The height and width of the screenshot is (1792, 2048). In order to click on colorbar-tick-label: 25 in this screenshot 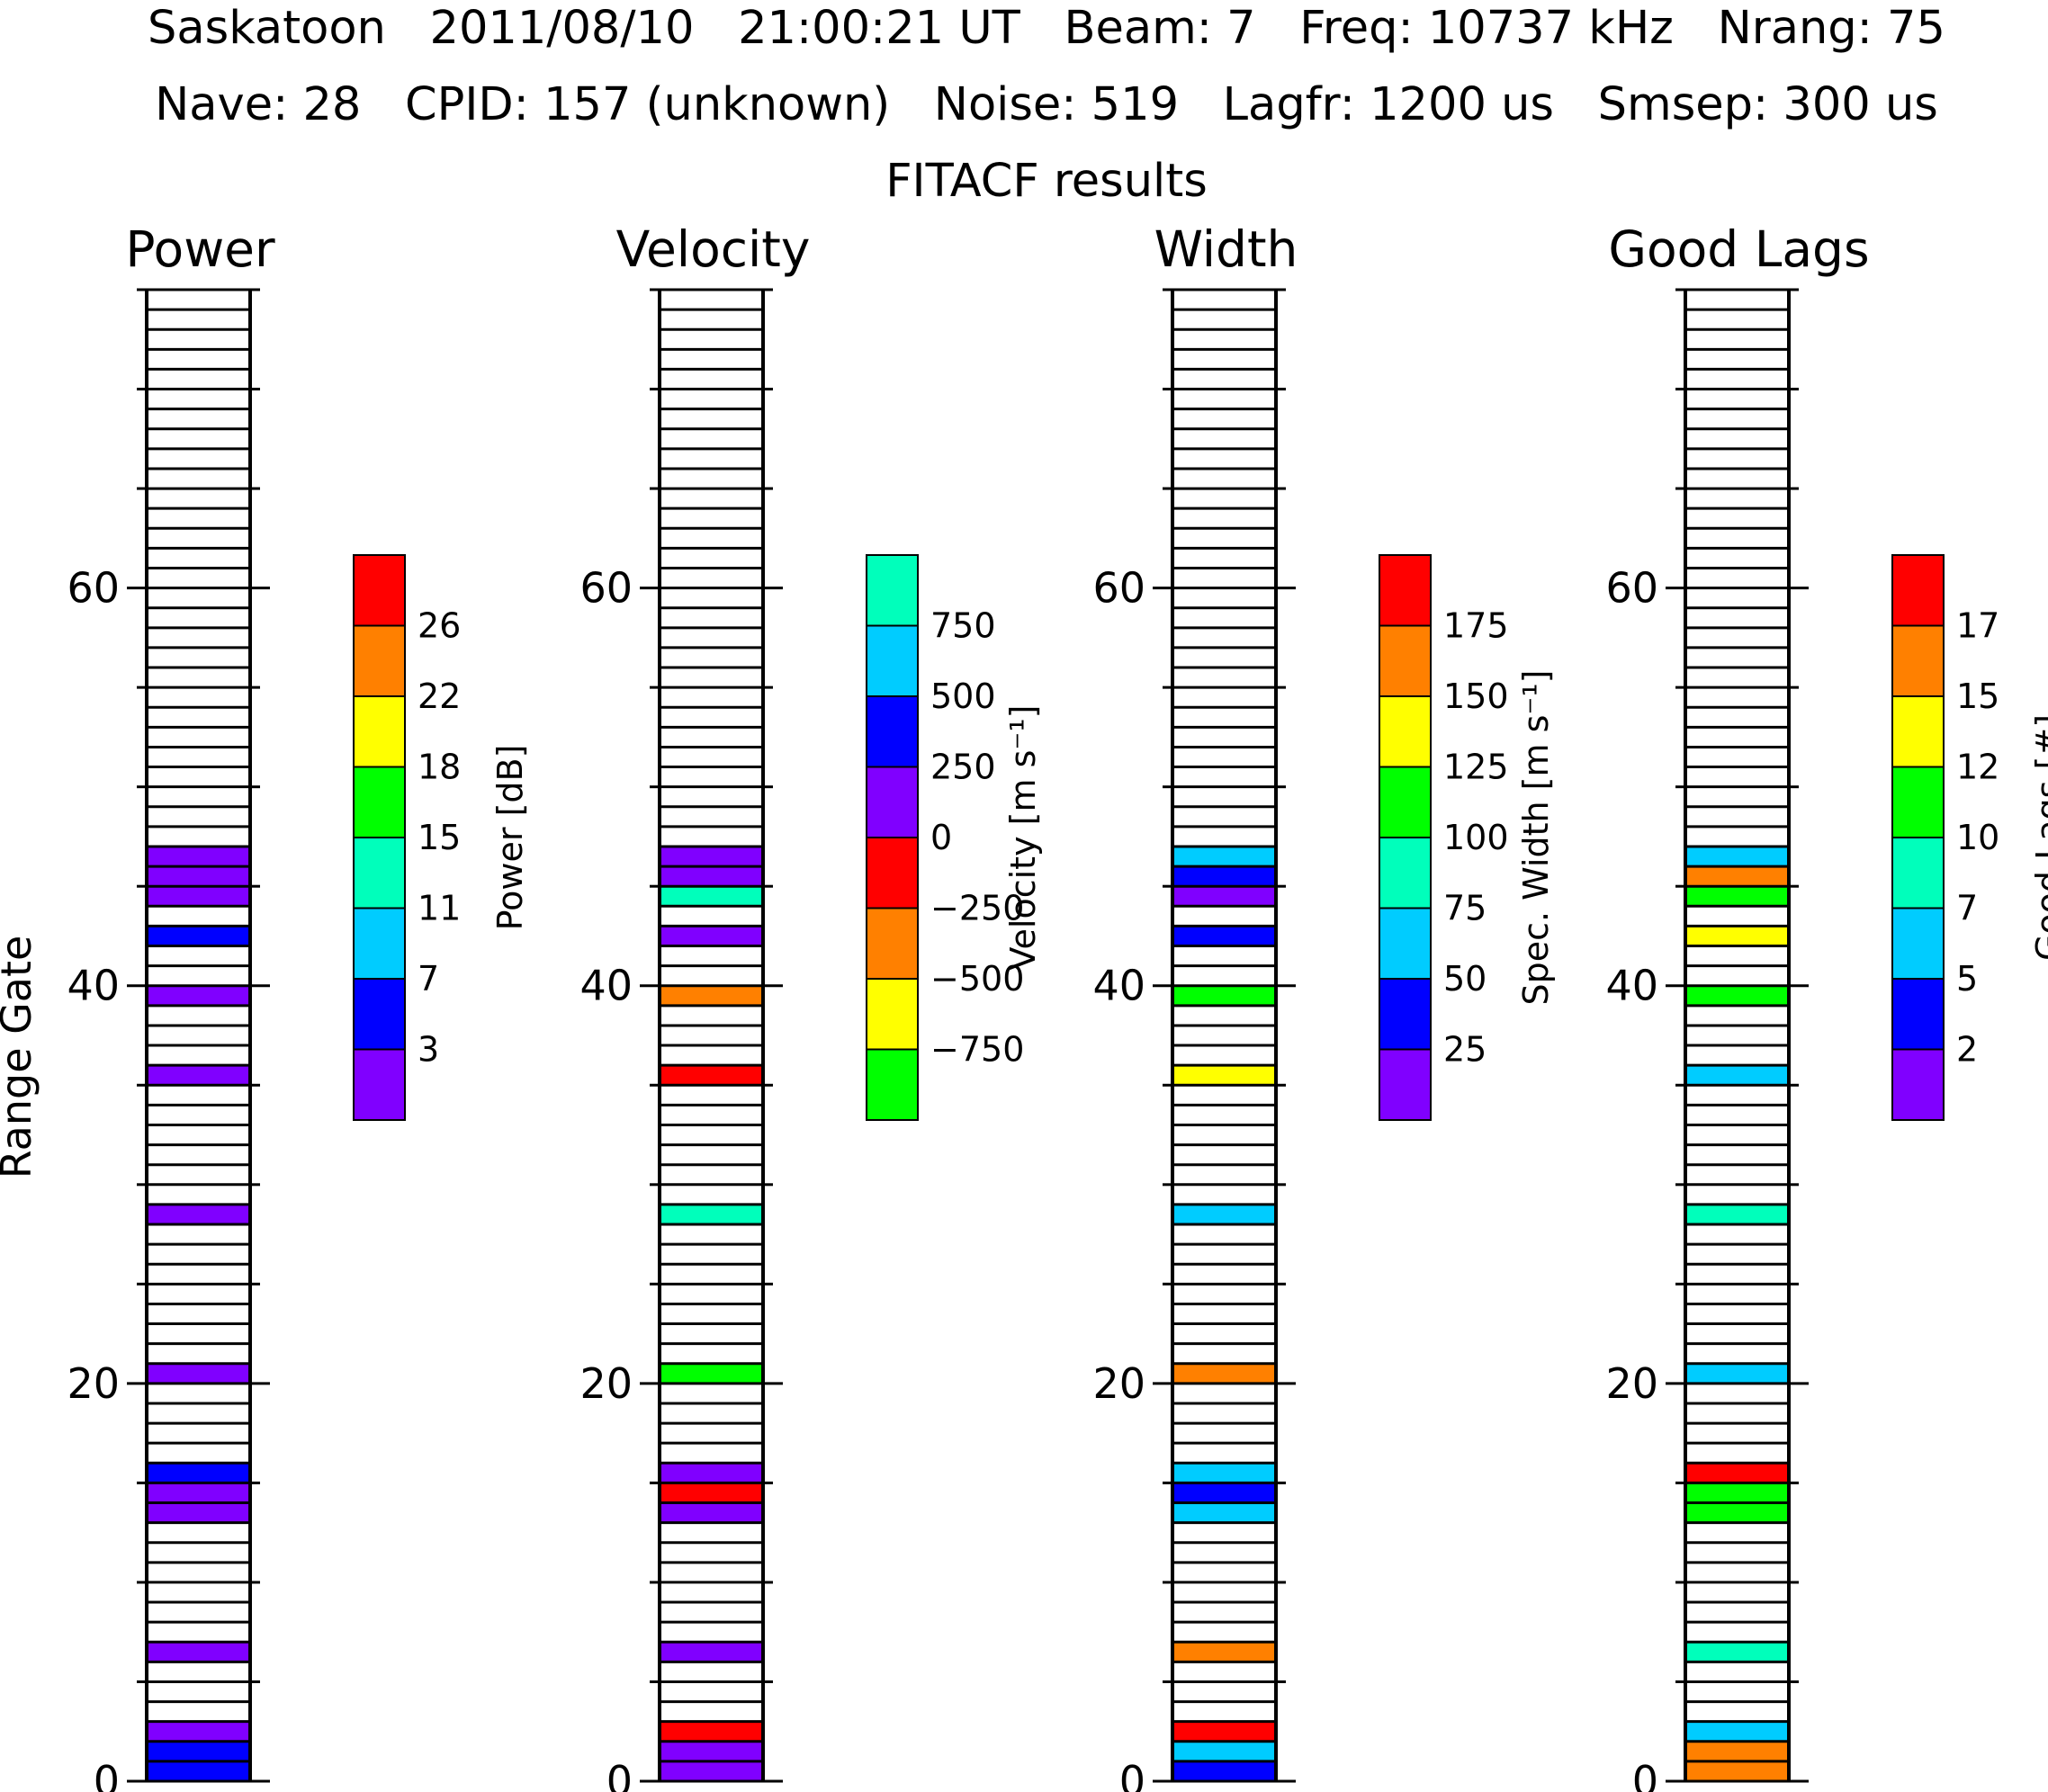, I will do `click(1465, 1050)`.